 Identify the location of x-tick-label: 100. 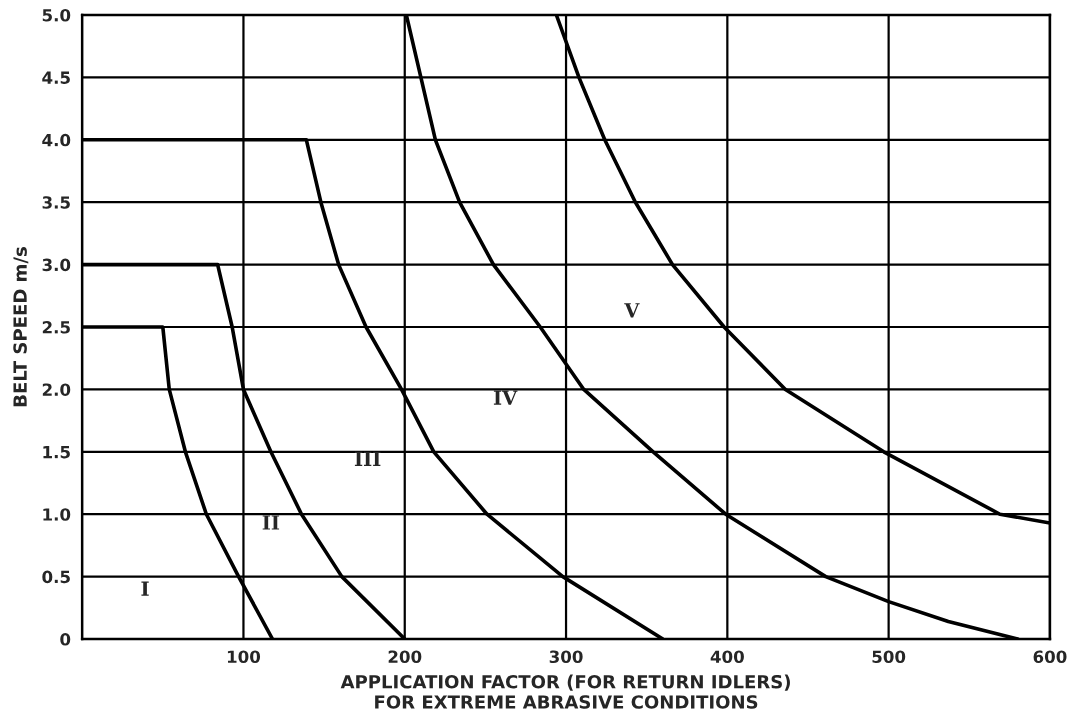
(244, 657).